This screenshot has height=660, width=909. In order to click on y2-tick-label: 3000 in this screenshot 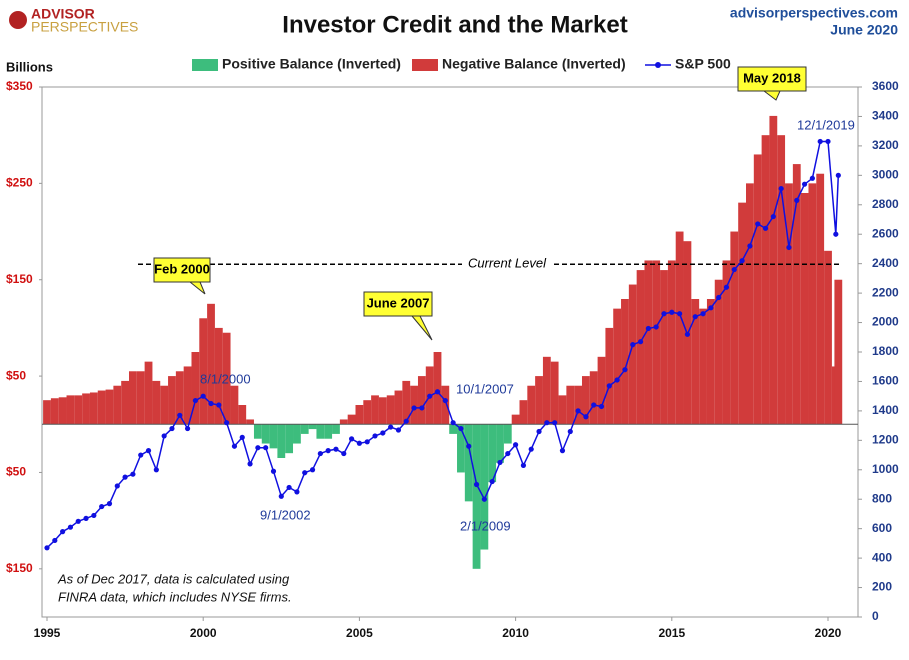, I will do `click(885, 175)`.